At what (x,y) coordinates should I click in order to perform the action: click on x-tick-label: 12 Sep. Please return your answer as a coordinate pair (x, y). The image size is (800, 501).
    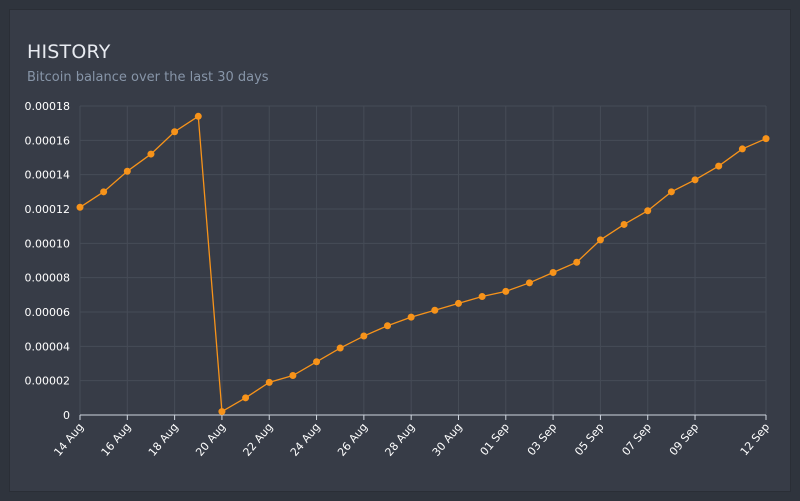
    Looking at the image, I should click on (755, 440).